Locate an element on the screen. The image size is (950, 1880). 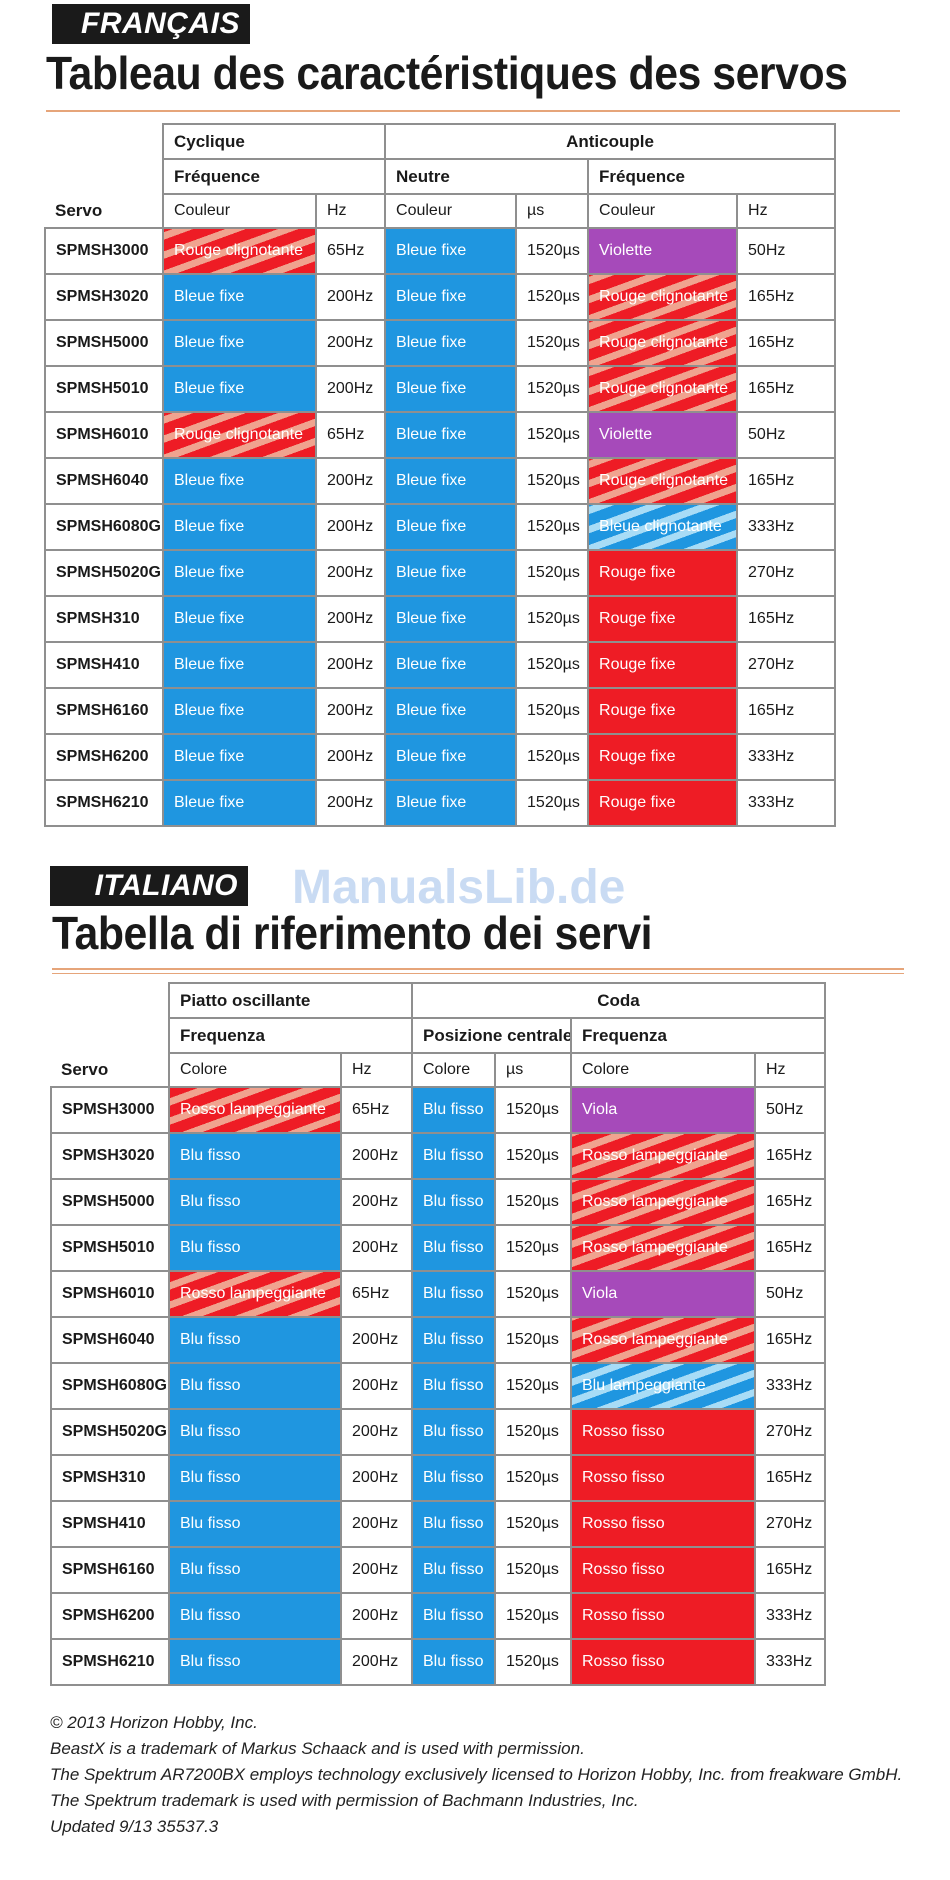
watermark: ManualsLib.de is located at coordinates (459, 887).